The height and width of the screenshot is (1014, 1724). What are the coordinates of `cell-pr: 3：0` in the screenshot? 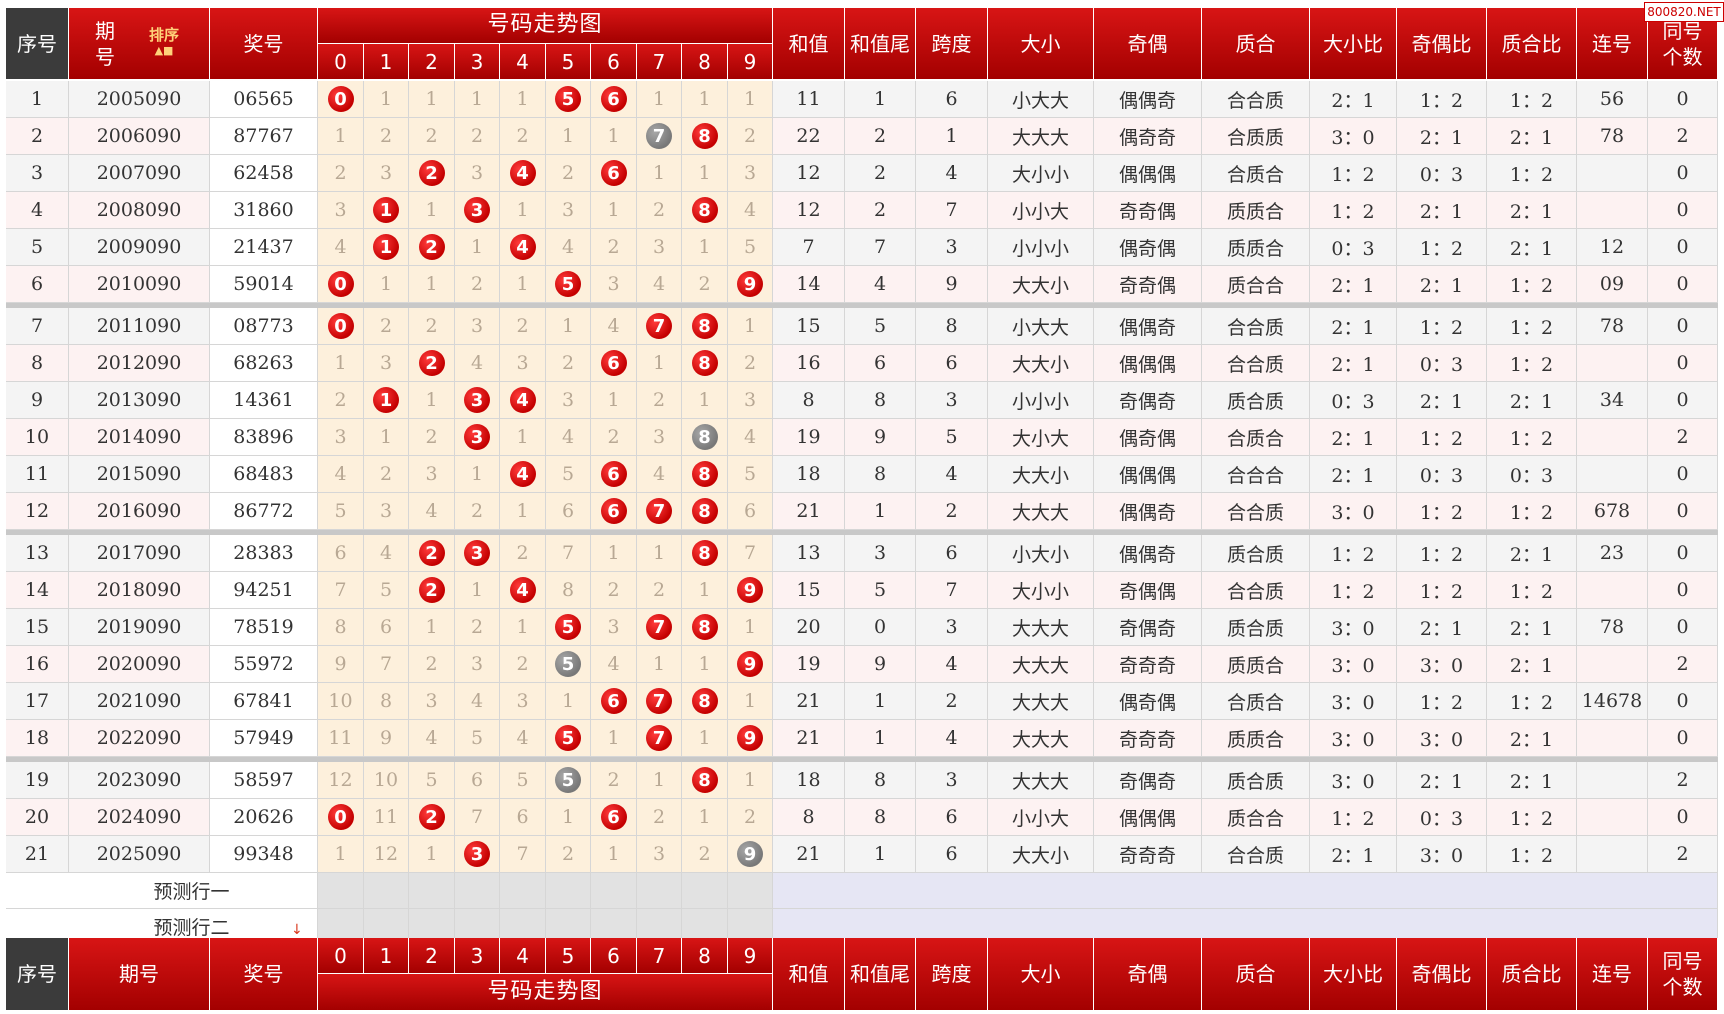 It's located at (1442, 854).